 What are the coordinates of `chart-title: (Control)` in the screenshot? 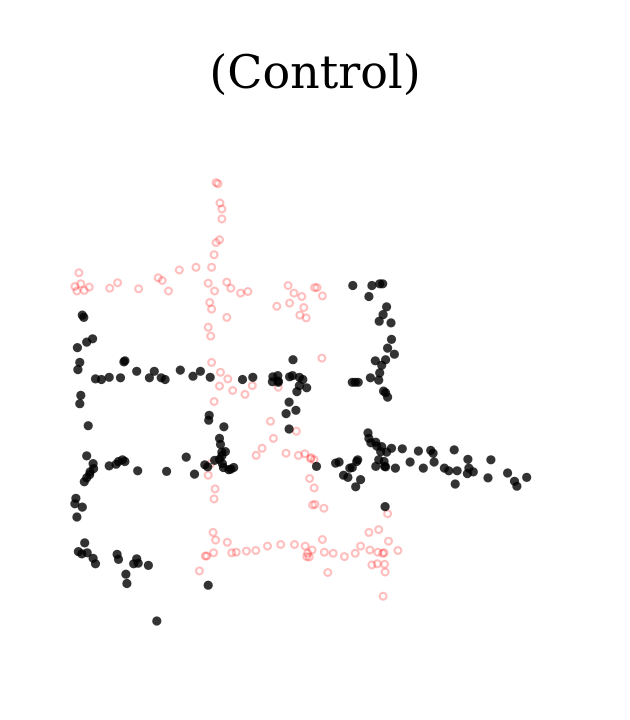 It's located at (314, 72).